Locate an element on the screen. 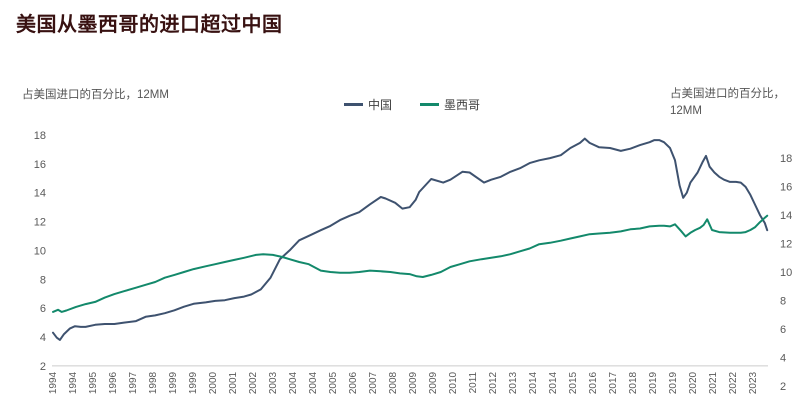 The image size is (800, 409). x-tick-label: 1997 is located at coordinates (133, 382).